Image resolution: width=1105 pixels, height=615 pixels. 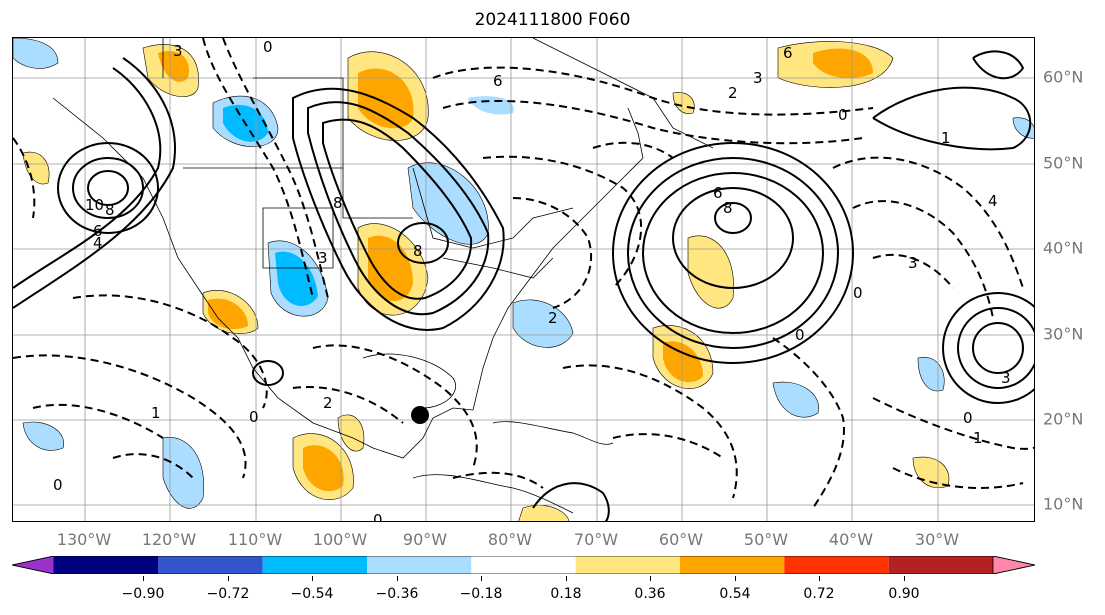 What do you see at coordinates (552, 20) in the screenshot?
I see `map-title: 2024111800 F060` at bounding box center [552, 20].